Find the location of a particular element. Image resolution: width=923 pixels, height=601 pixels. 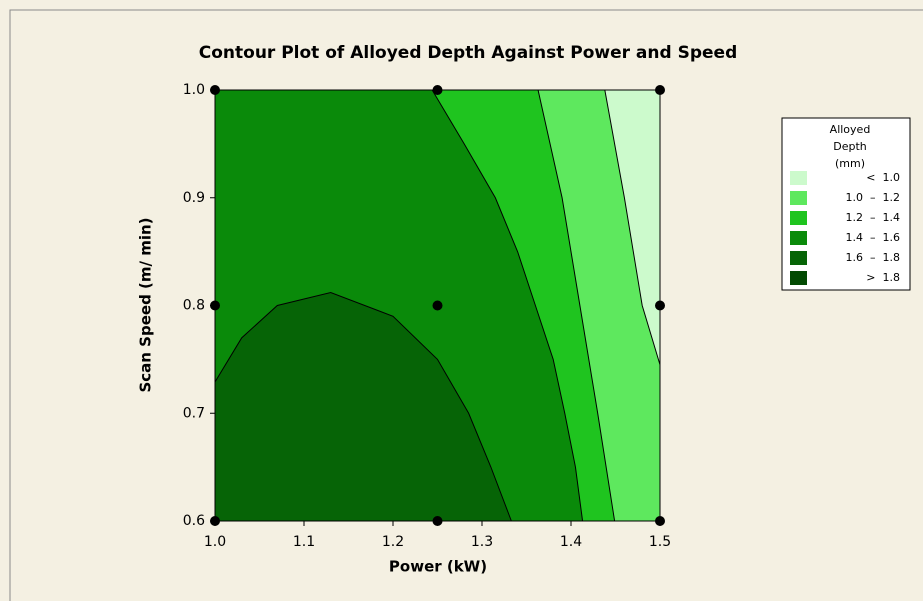

legend-label: > 1.8 is located at coordinates (883, 277).